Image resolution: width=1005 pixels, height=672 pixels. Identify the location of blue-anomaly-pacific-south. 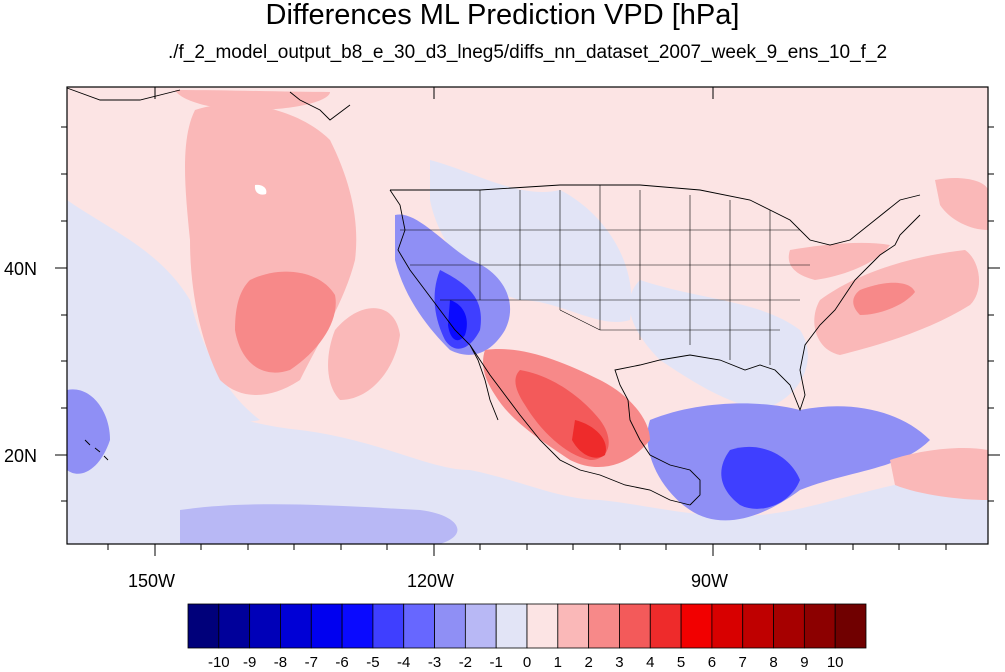
(319, 524).